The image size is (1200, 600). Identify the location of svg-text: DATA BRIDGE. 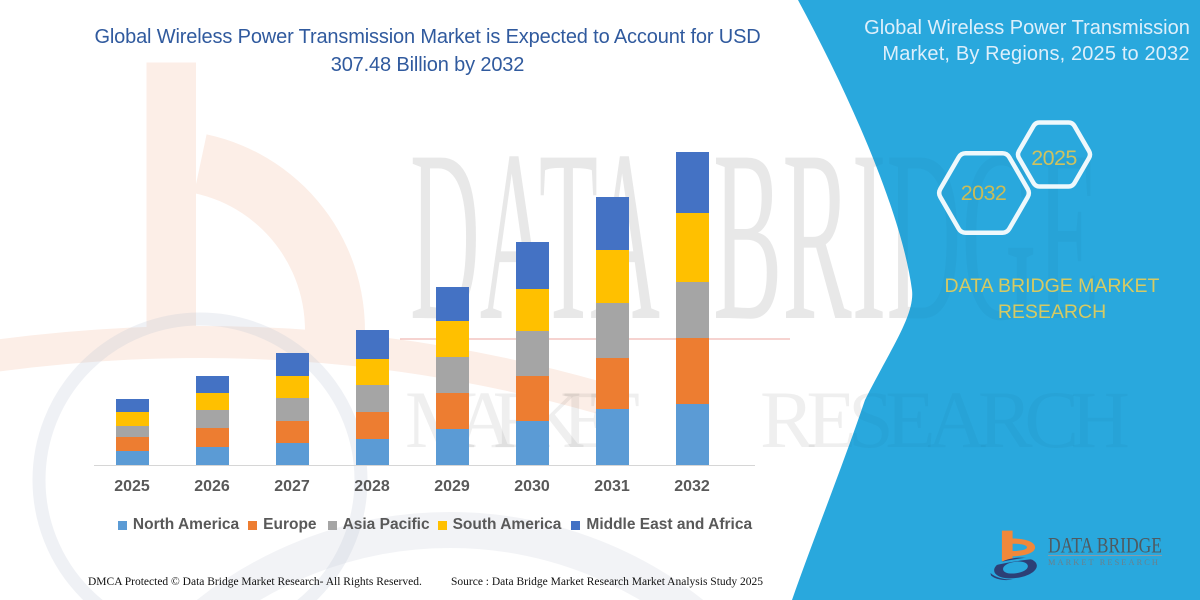
(1105, 545).